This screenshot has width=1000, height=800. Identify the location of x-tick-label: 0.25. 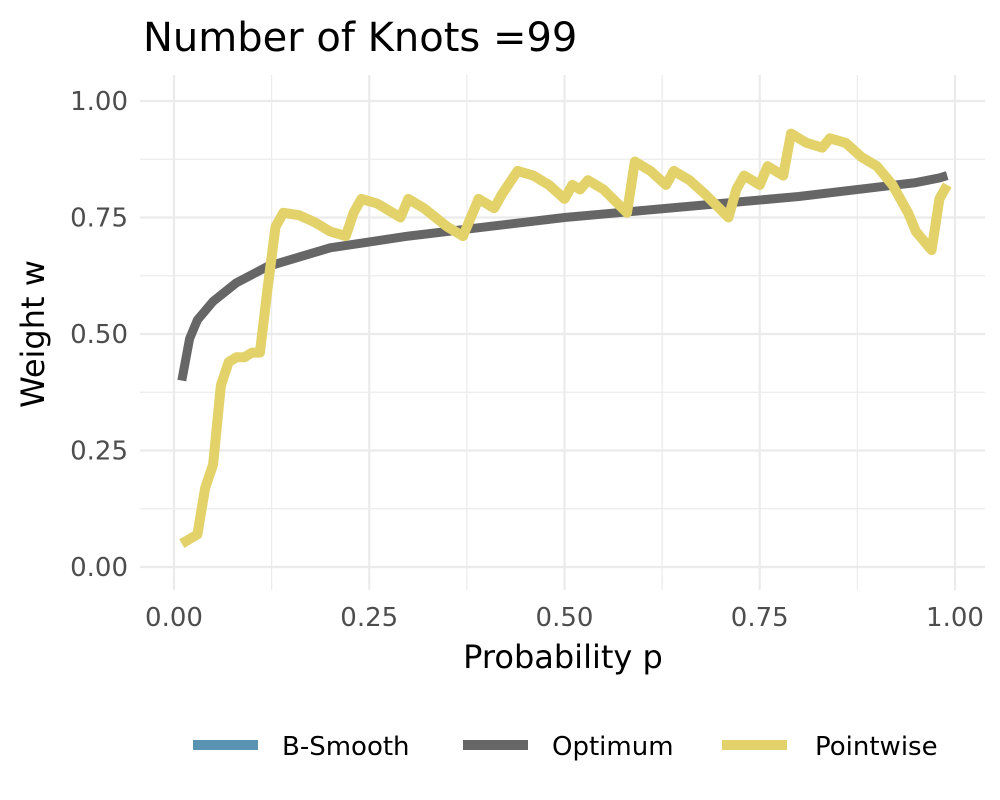
(369, 618).